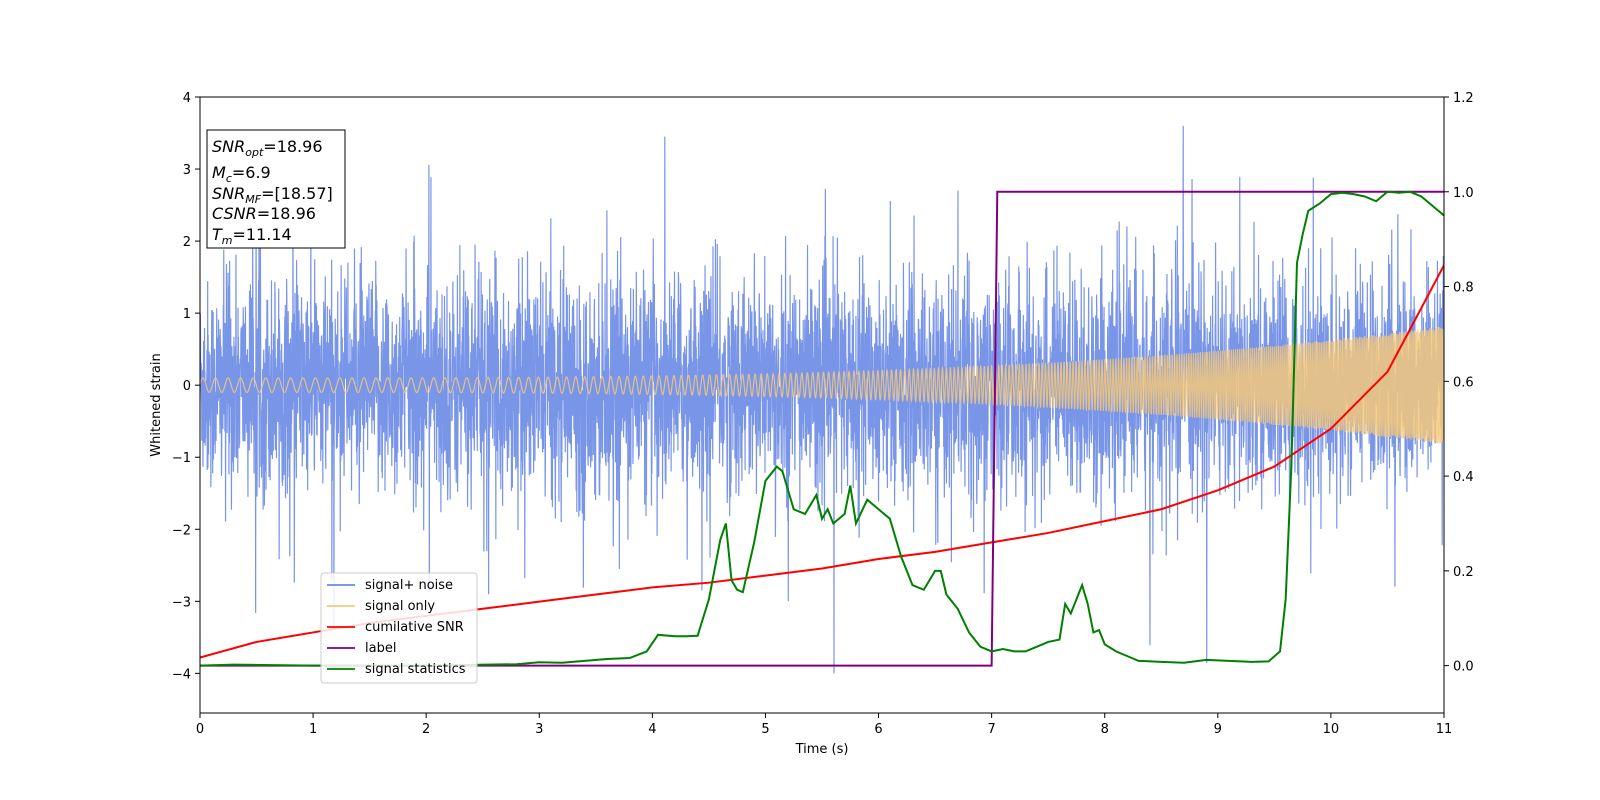 This screenshot has height=800, width=1600. Describe the element at coordinates (1444, 729) in the screenshot. I see `x-tick-label: 11` at that location.